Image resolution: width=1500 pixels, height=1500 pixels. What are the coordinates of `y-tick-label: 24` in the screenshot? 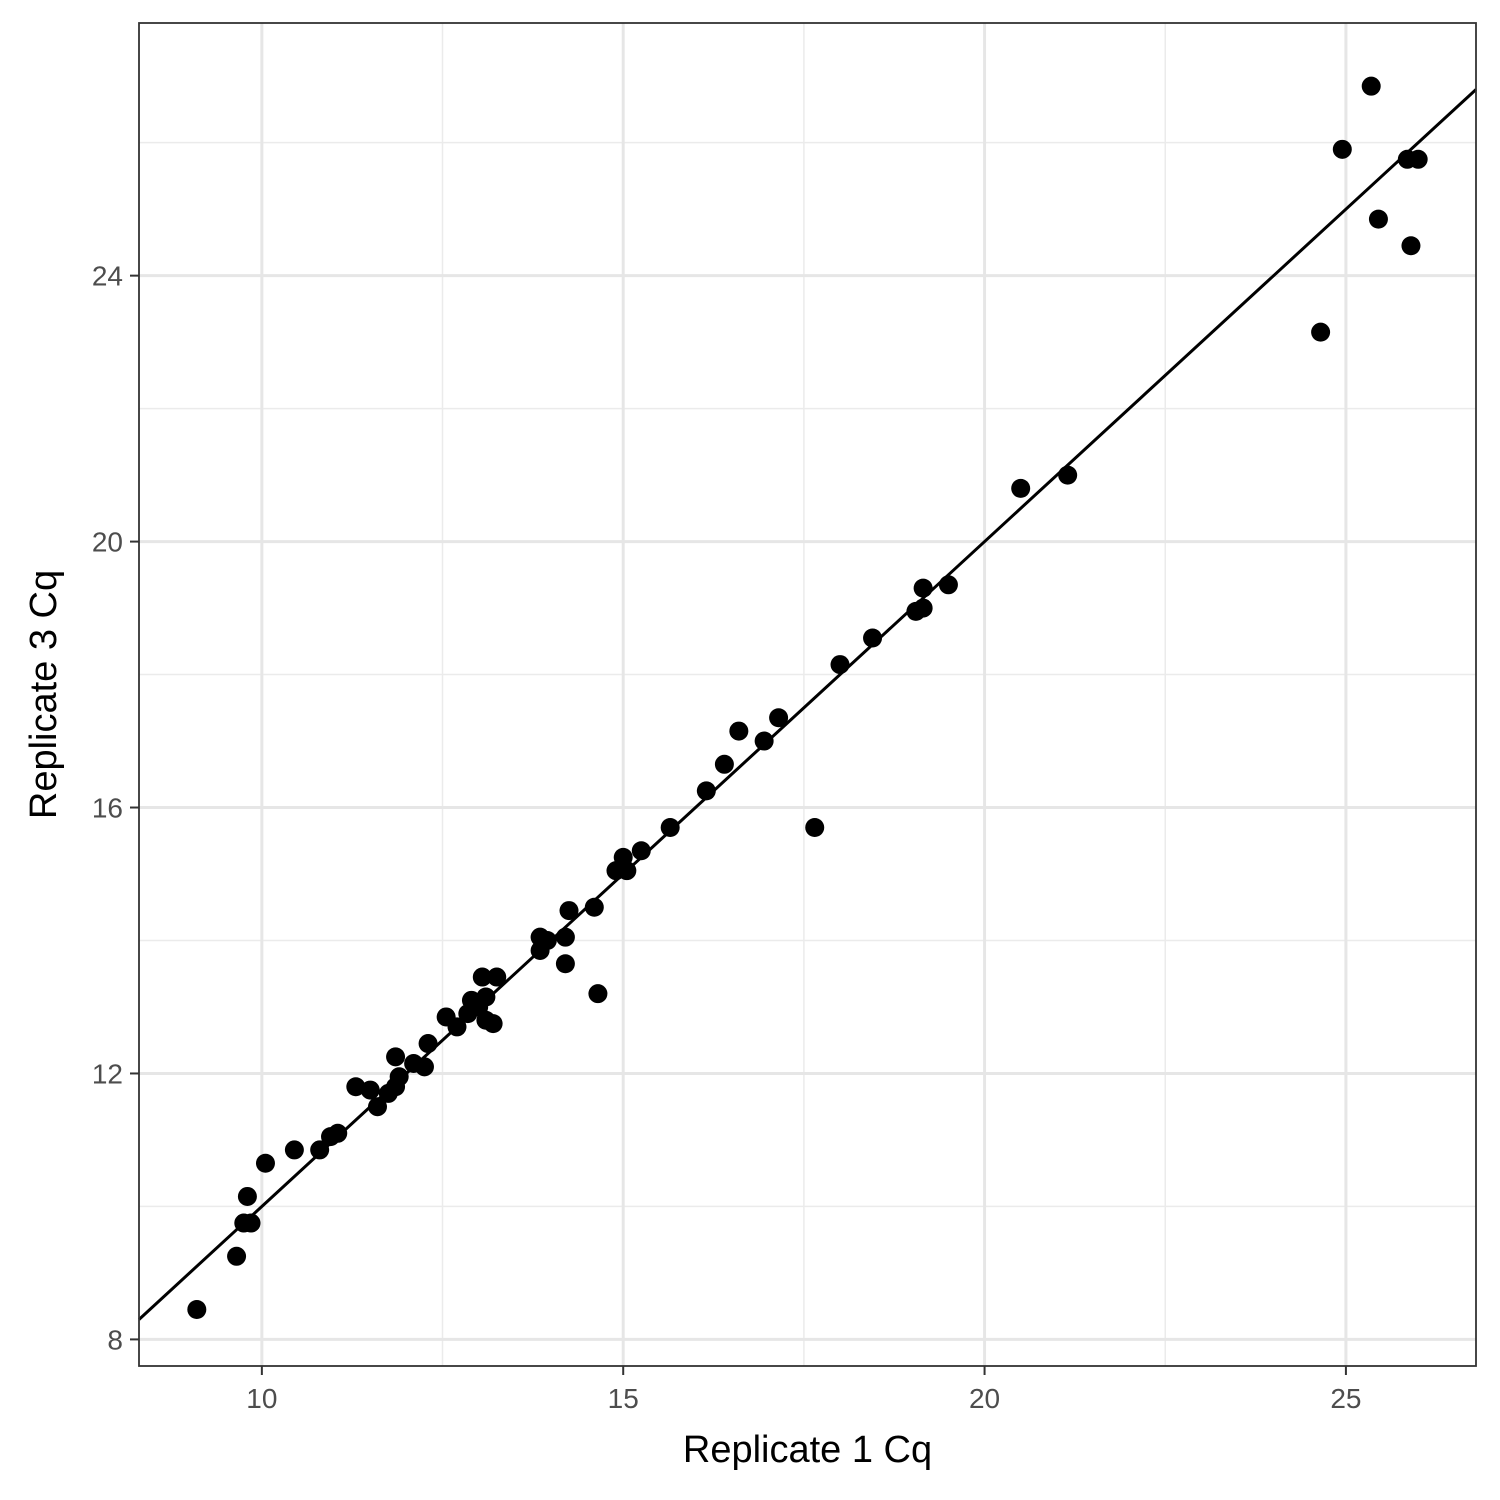 It's located at (107, 276).